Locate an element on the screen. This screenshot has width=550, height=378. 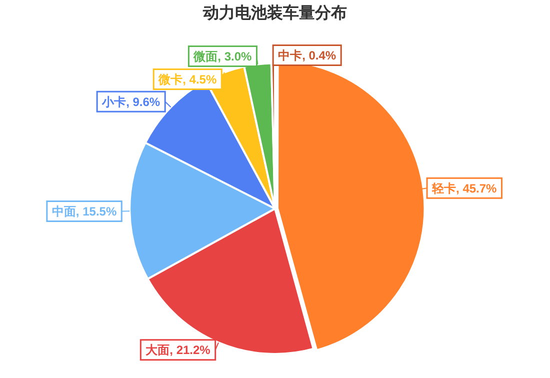
slice-label: 中面, 15.5% is located at coordinates (84, 211).